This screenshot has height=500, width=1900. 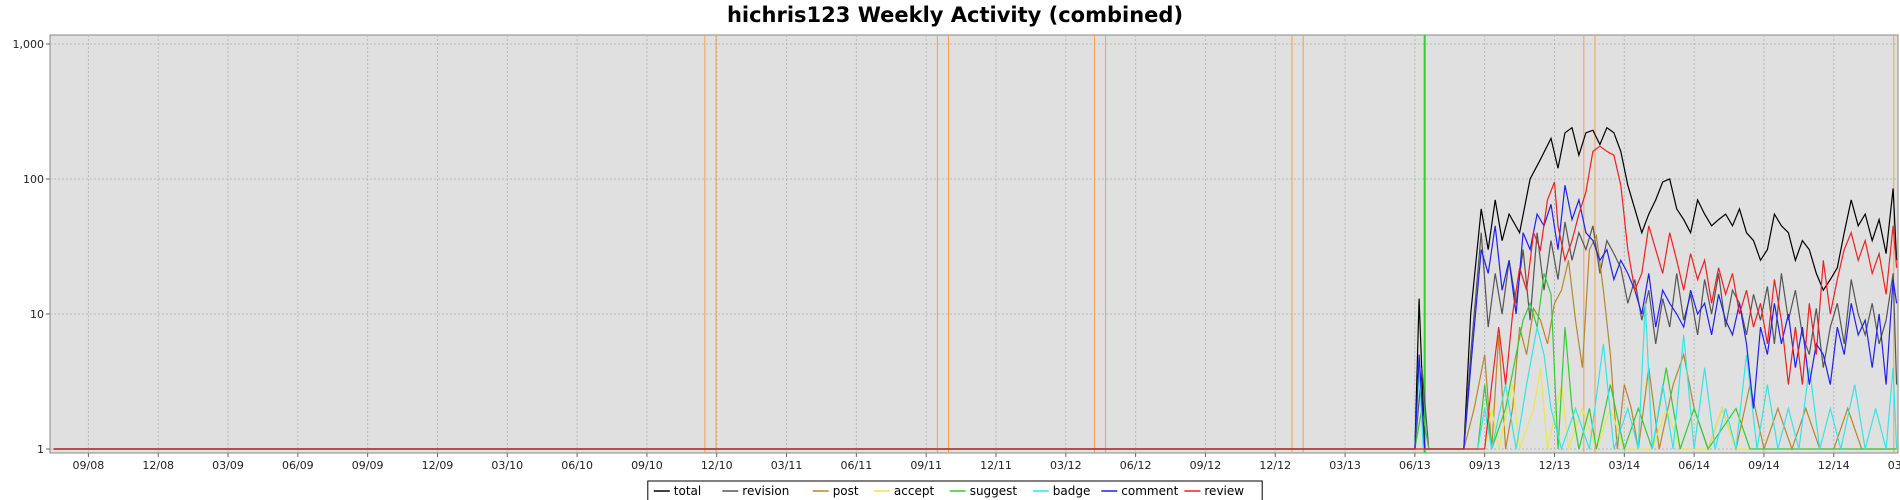 What do you see at coordinates (1224, 491) in the screenshot?
I see `legend-label-review: review` at bounding box center [1224, 491].